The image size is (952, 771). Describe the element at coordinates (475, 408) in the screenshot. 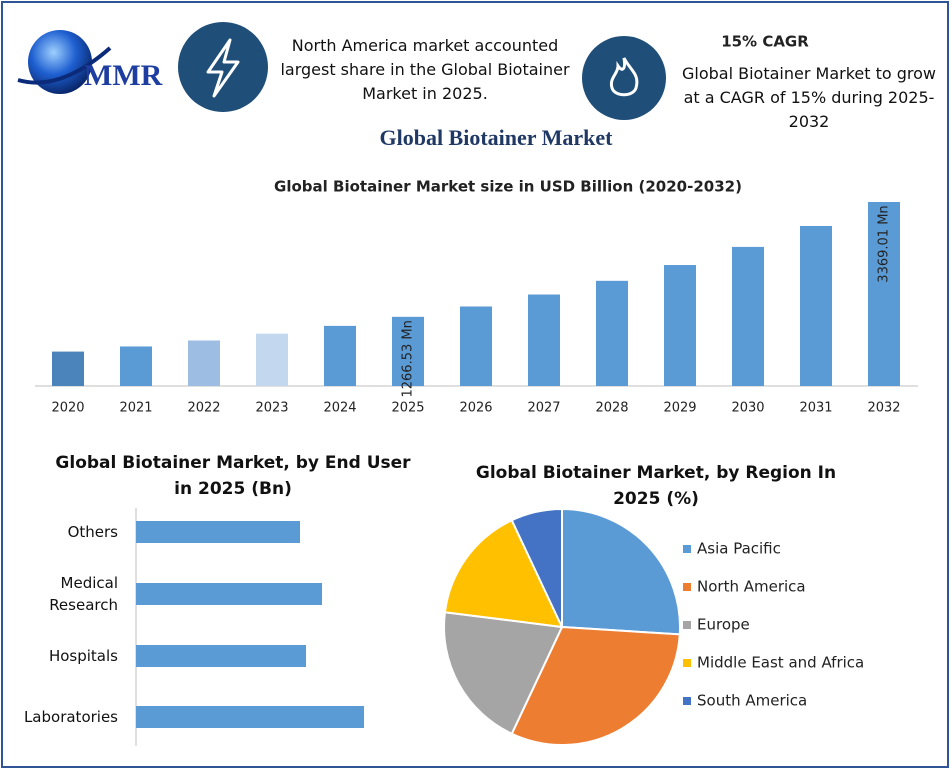

I see `x-tick-label: 2026` at that location.